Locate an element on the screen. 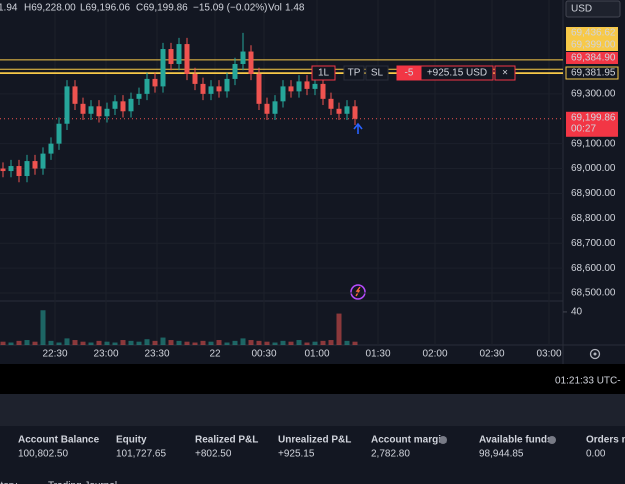 The width and height of the screenshot is (625, 484). currency-dropdown is located at coordinates (593, 9).